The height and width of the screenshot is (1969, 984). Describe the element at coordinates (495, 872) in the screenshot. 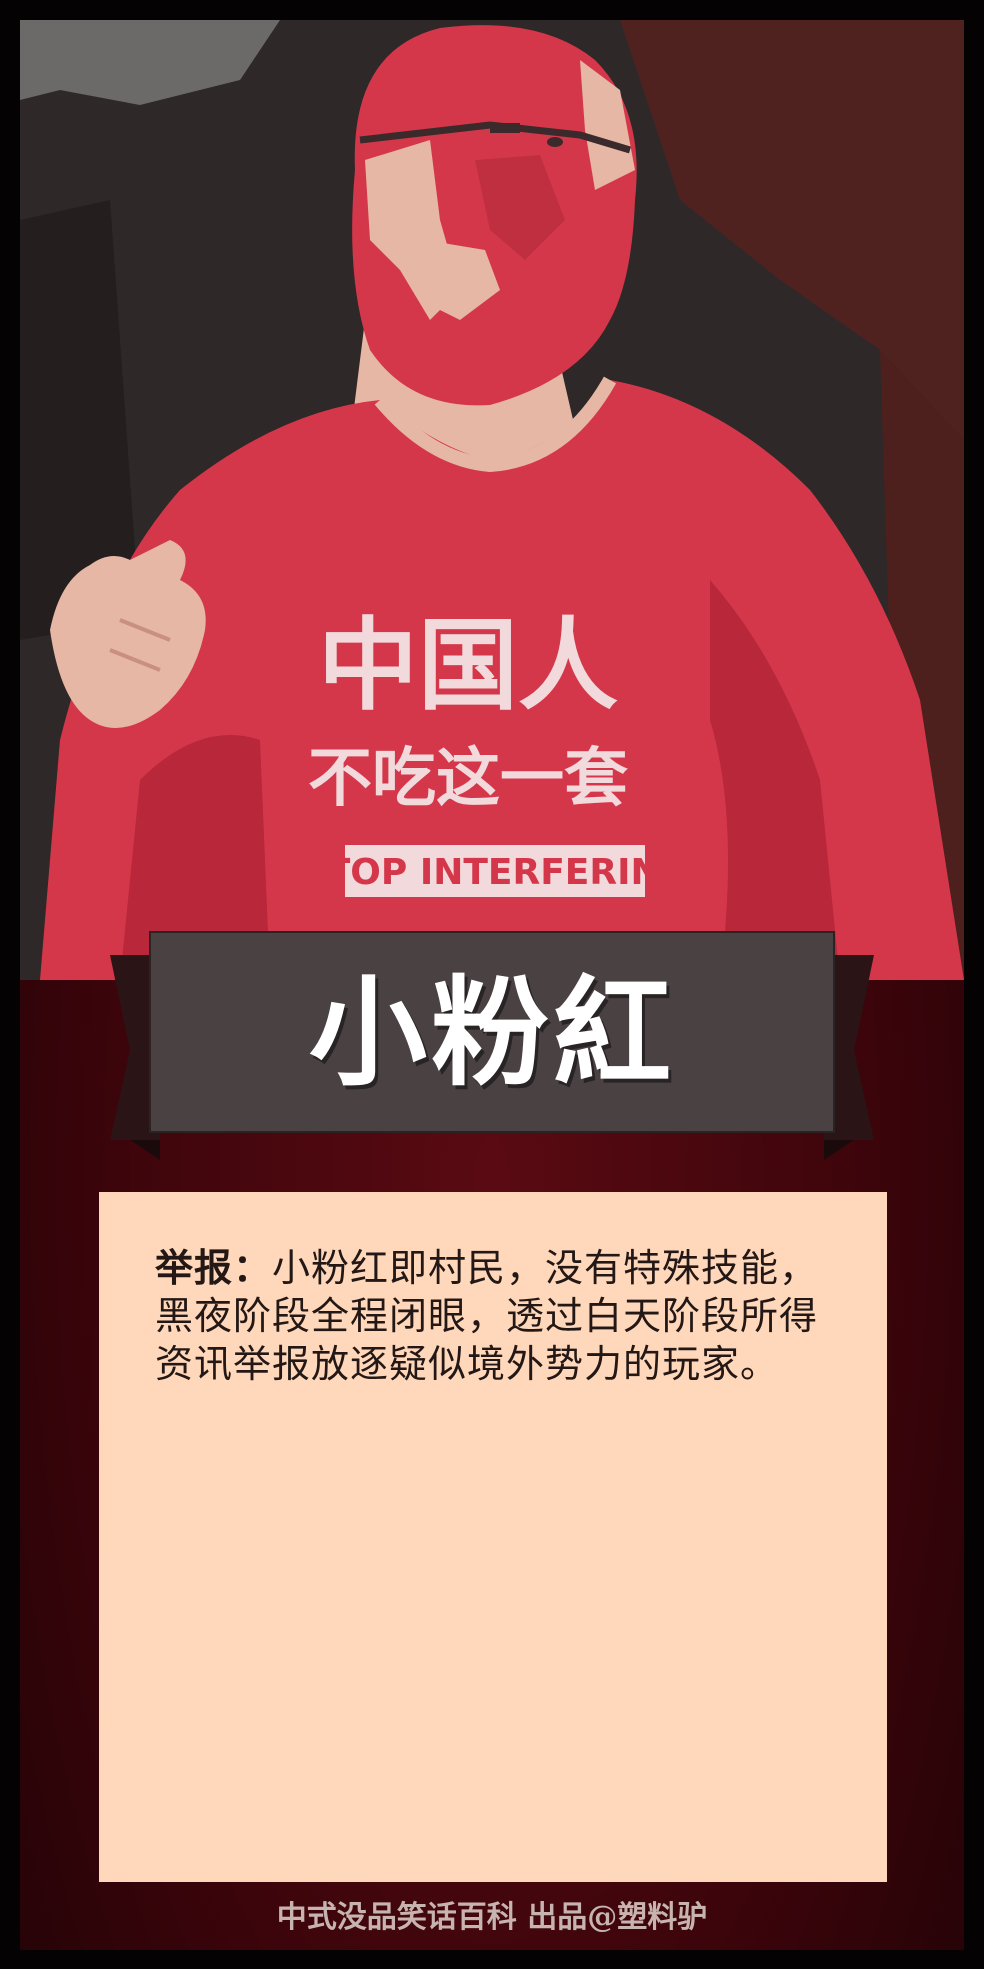

I see `shirt-line-3: STOP INTERFERING` at that location.